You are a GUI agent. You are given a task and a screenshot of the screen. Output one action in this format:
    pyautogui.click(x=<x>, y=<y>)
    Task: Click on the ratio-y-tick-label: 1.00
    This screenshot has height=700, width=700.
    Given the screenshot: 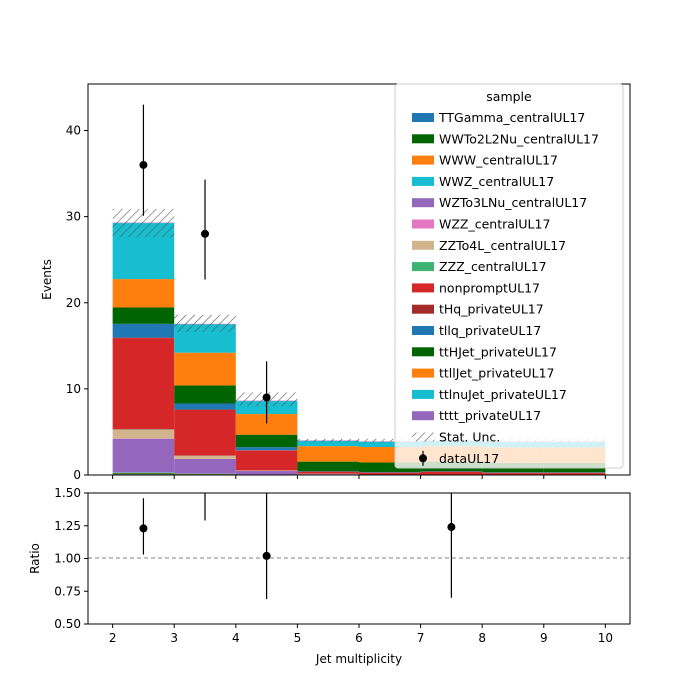 What is the action you would take?
    pyautogui.click(x=67, y=559)
    